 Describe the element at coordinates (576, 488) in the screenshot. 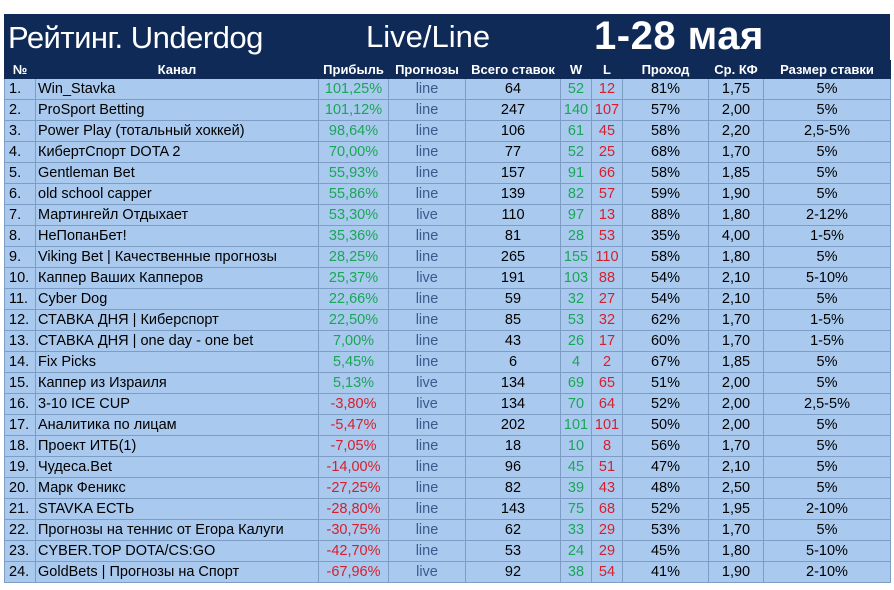

I see `wins-cell: 39` at that location.